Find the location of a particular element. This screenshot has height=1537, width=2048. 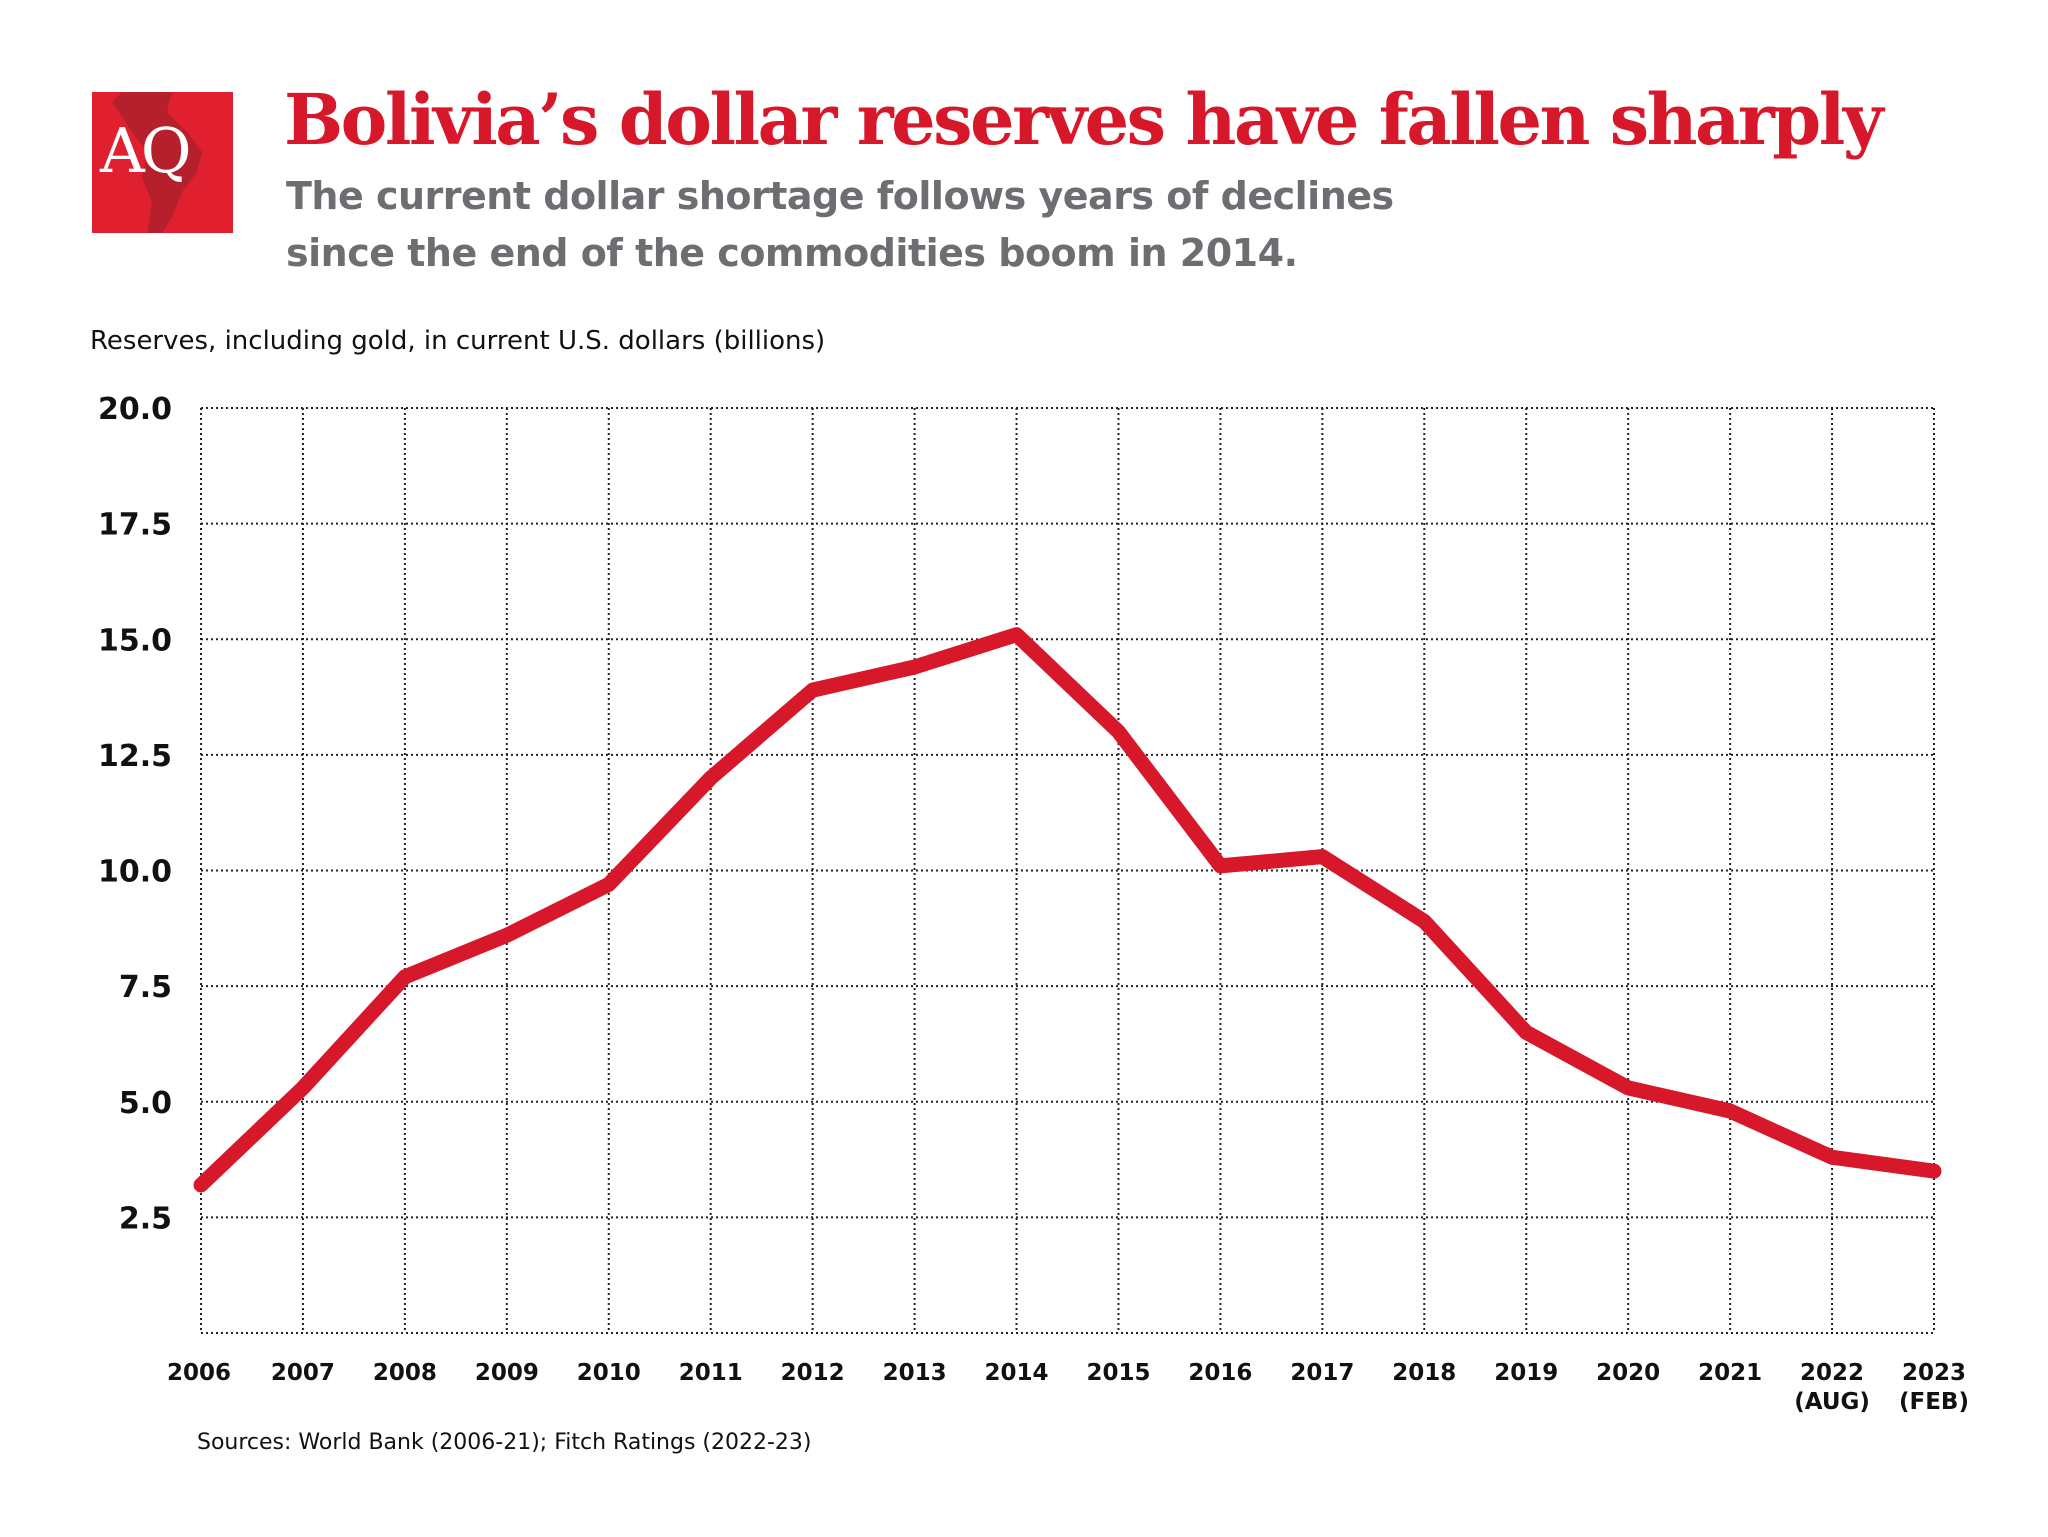

x-tick-line: 2021 is located at coordinates (1730, 1373).